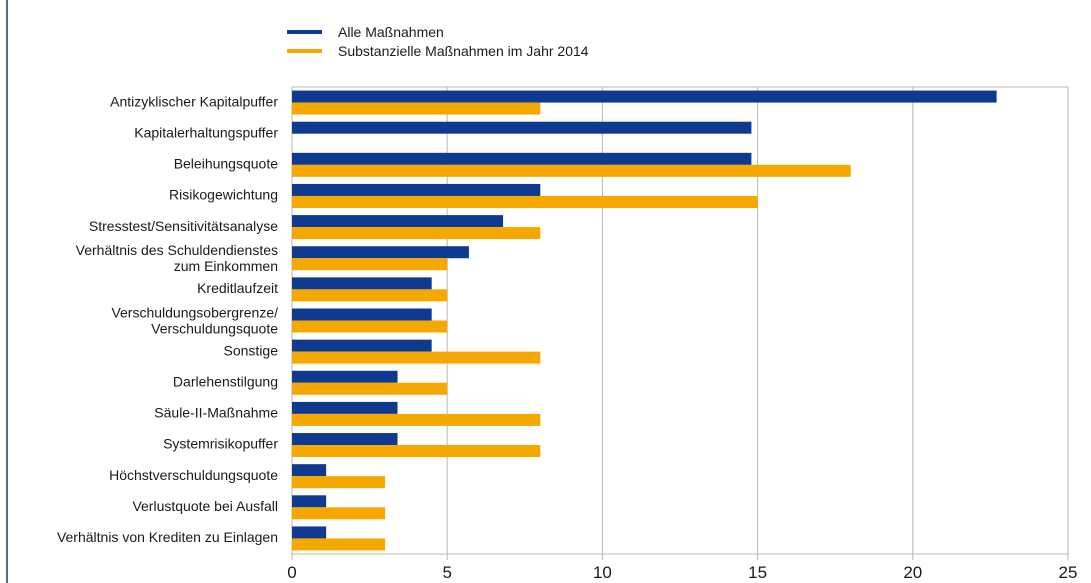 Image resolution: width=1091 pixels, height=583 pixels. I want to click on x-tick-label: 20, so click(912, 572).